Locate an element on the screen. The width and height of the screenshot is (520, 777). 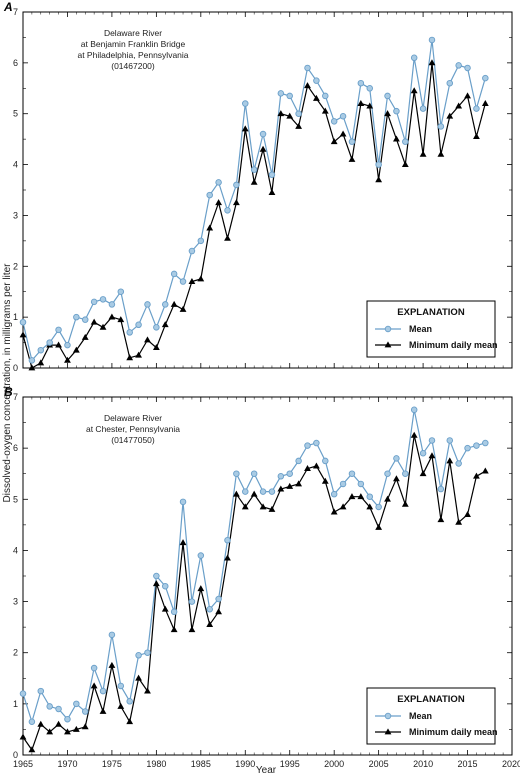
legend-min-marker is located at coordinates (388, 344).